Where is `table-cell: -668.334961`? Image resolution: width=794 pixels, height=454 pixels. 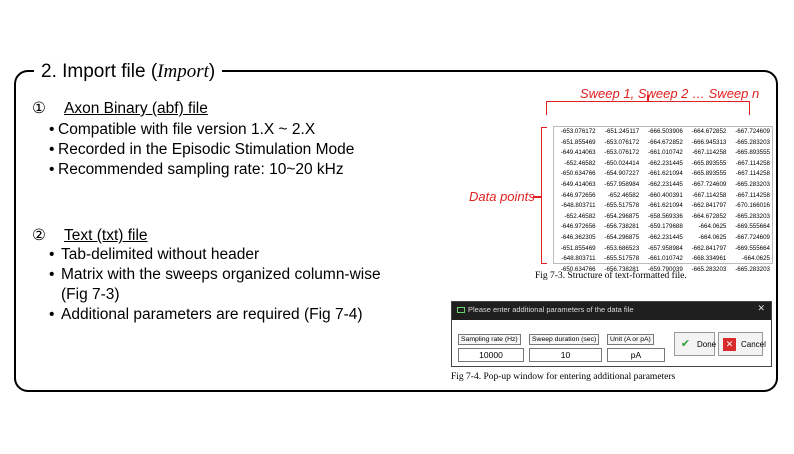
table-cell: -668.334961 is located at coordinates (709, 259).